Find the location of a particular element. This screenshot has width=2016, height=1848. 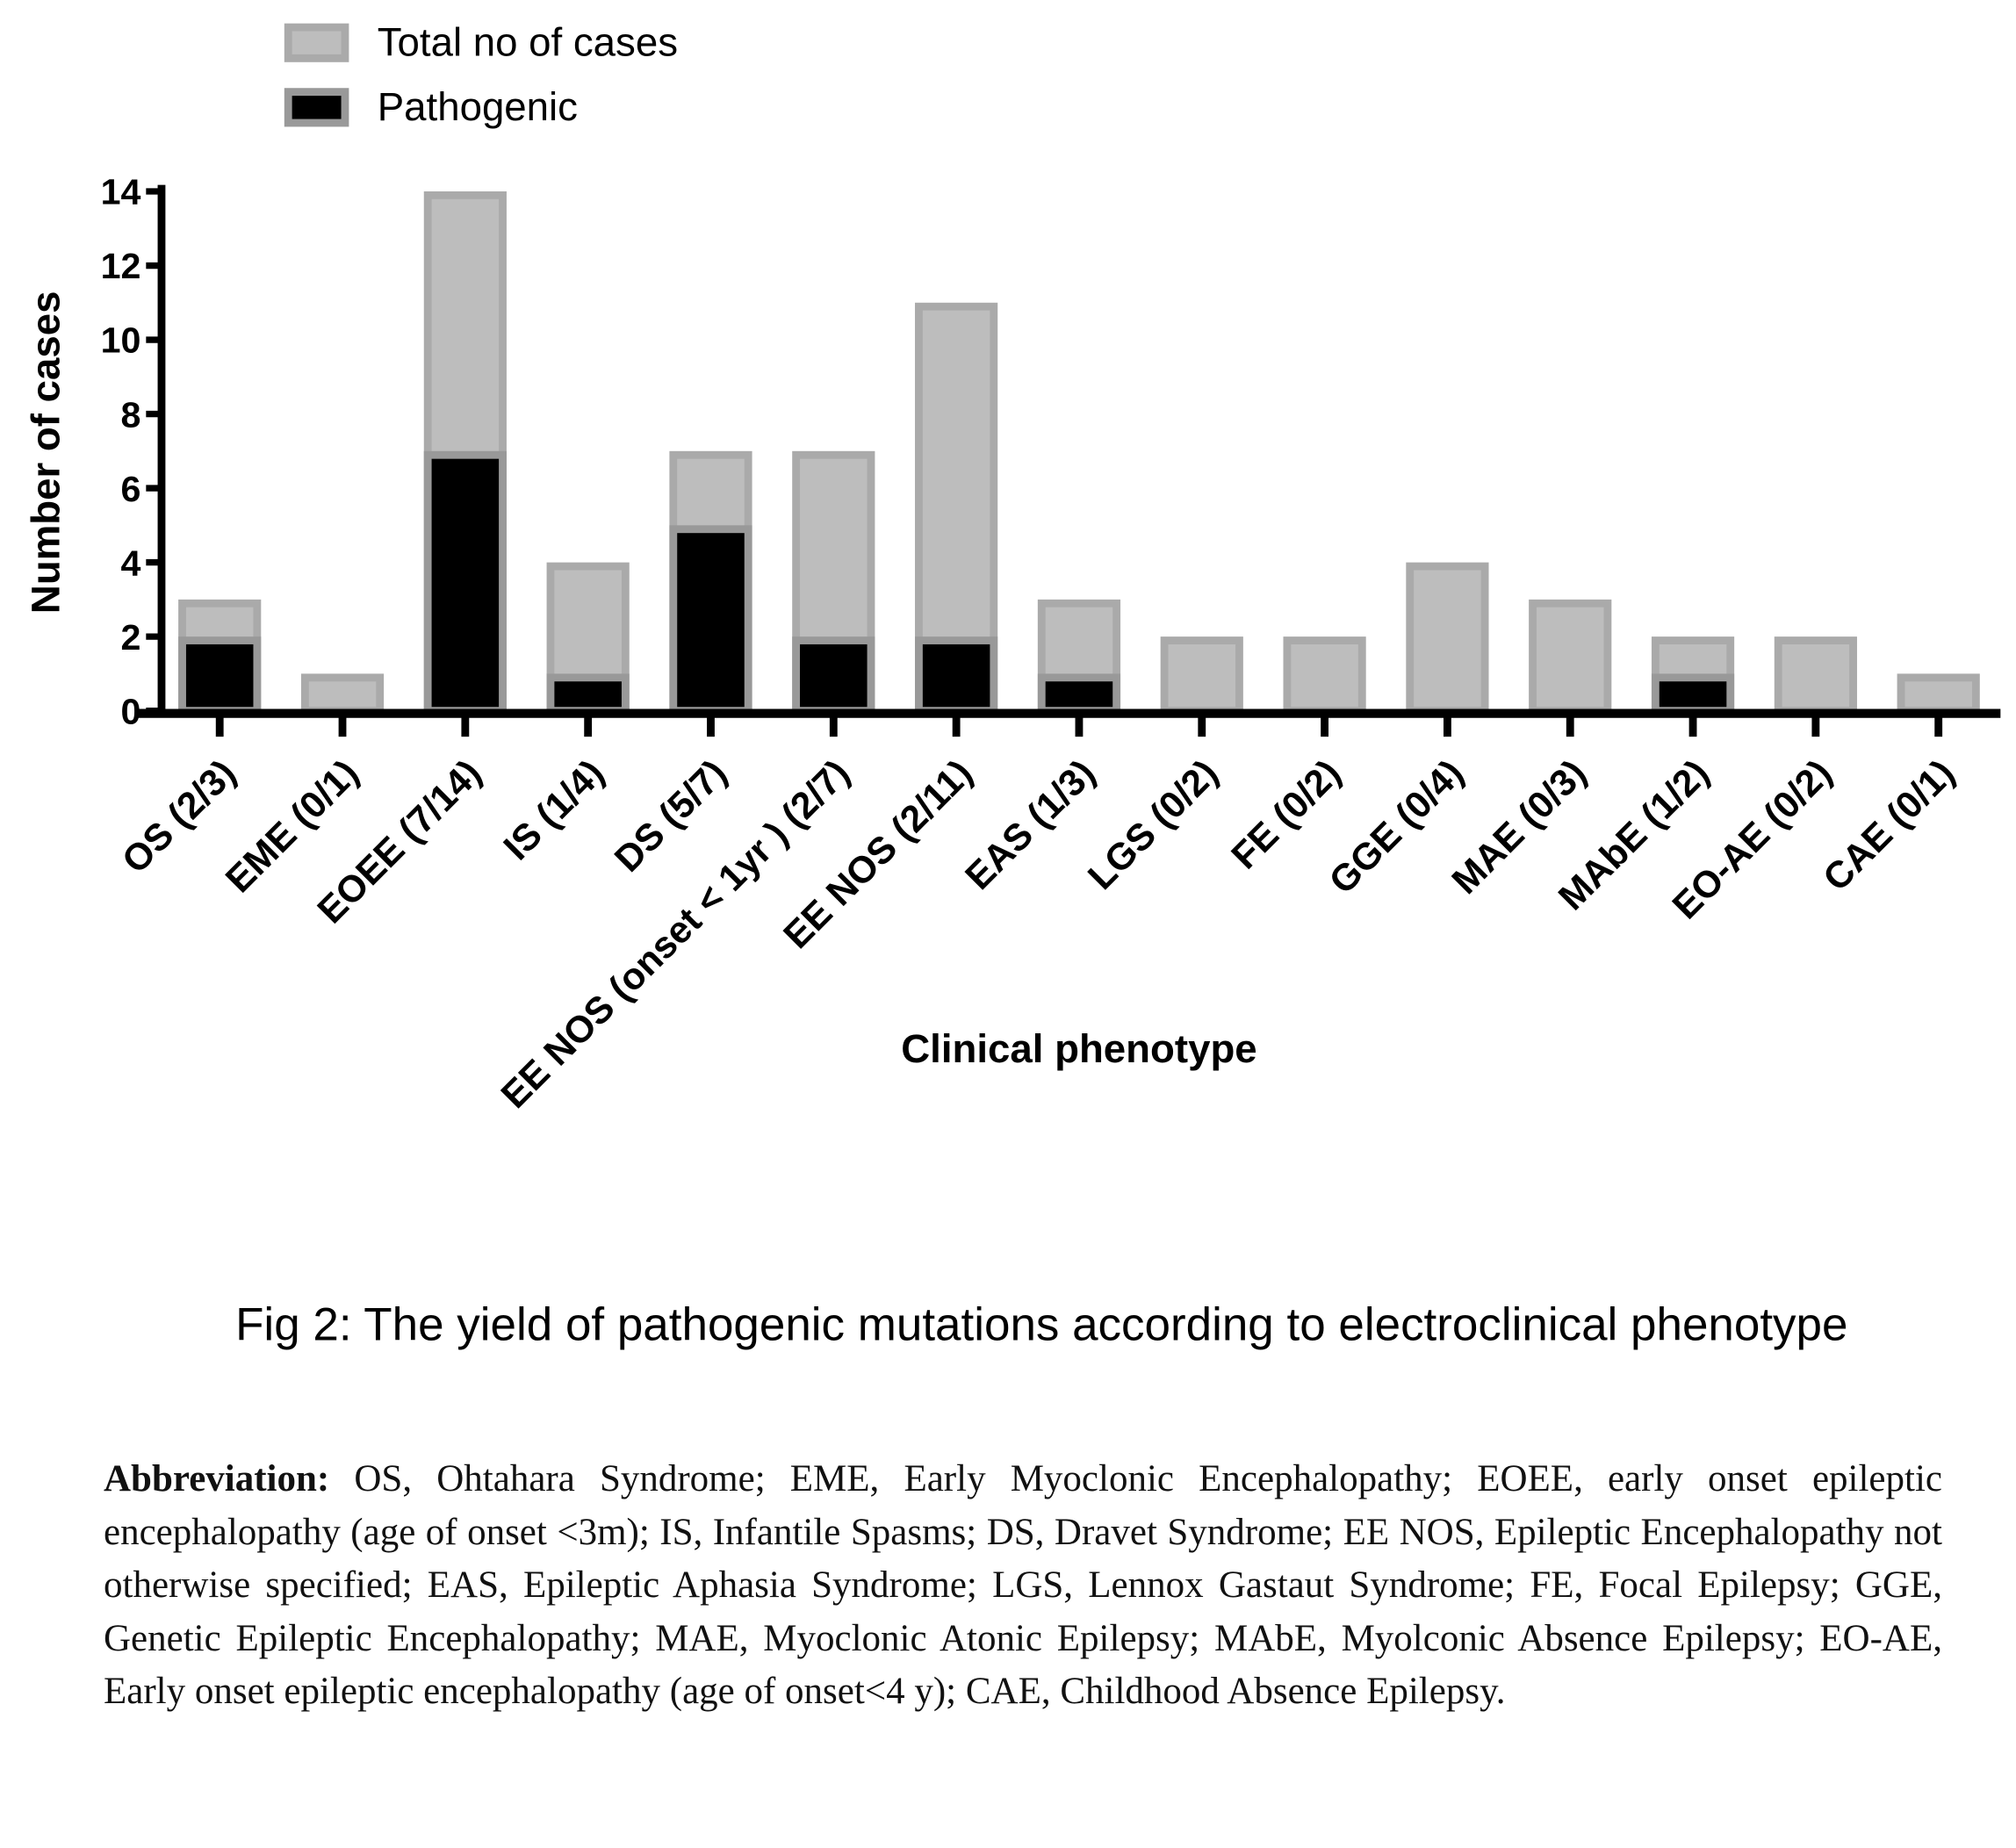

x-tick-label-10: GGE (0/4) is located at coordinates (1396, 826).